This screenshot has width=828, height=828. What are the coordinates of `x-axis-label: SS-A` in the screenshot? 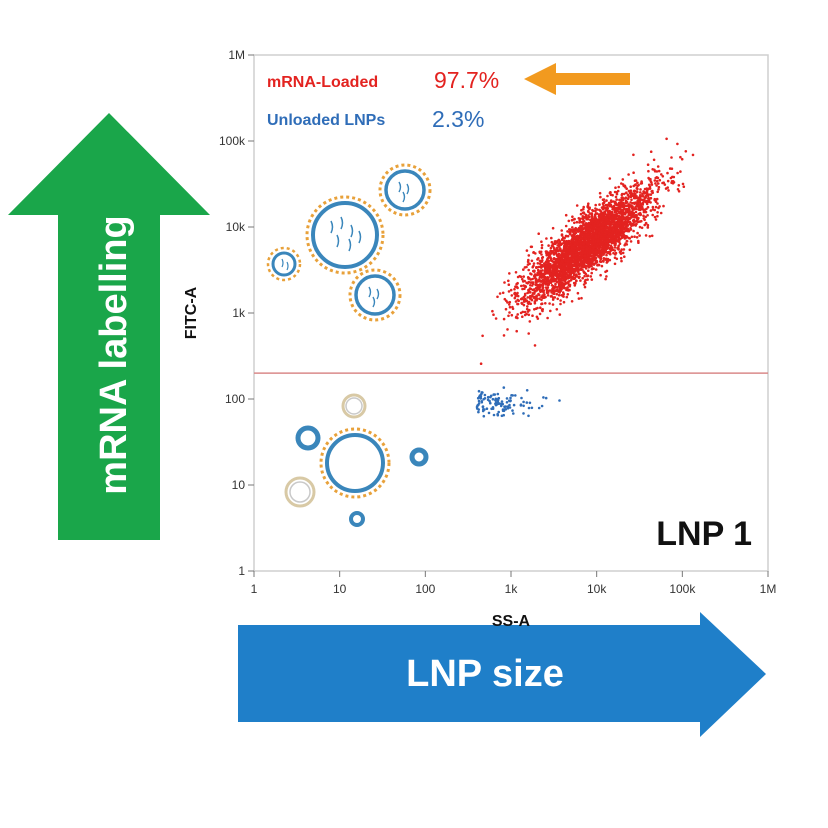 It's located at (511, 621).